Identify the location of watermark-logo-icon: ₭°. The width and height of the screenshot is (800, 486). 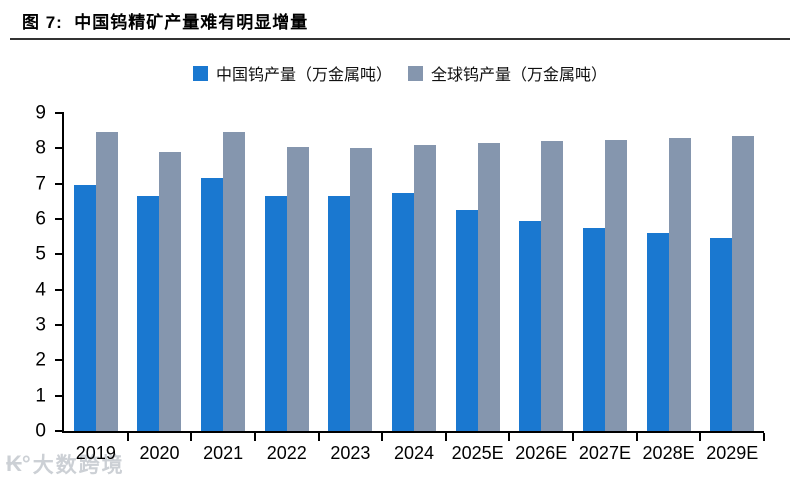
(18, 463).